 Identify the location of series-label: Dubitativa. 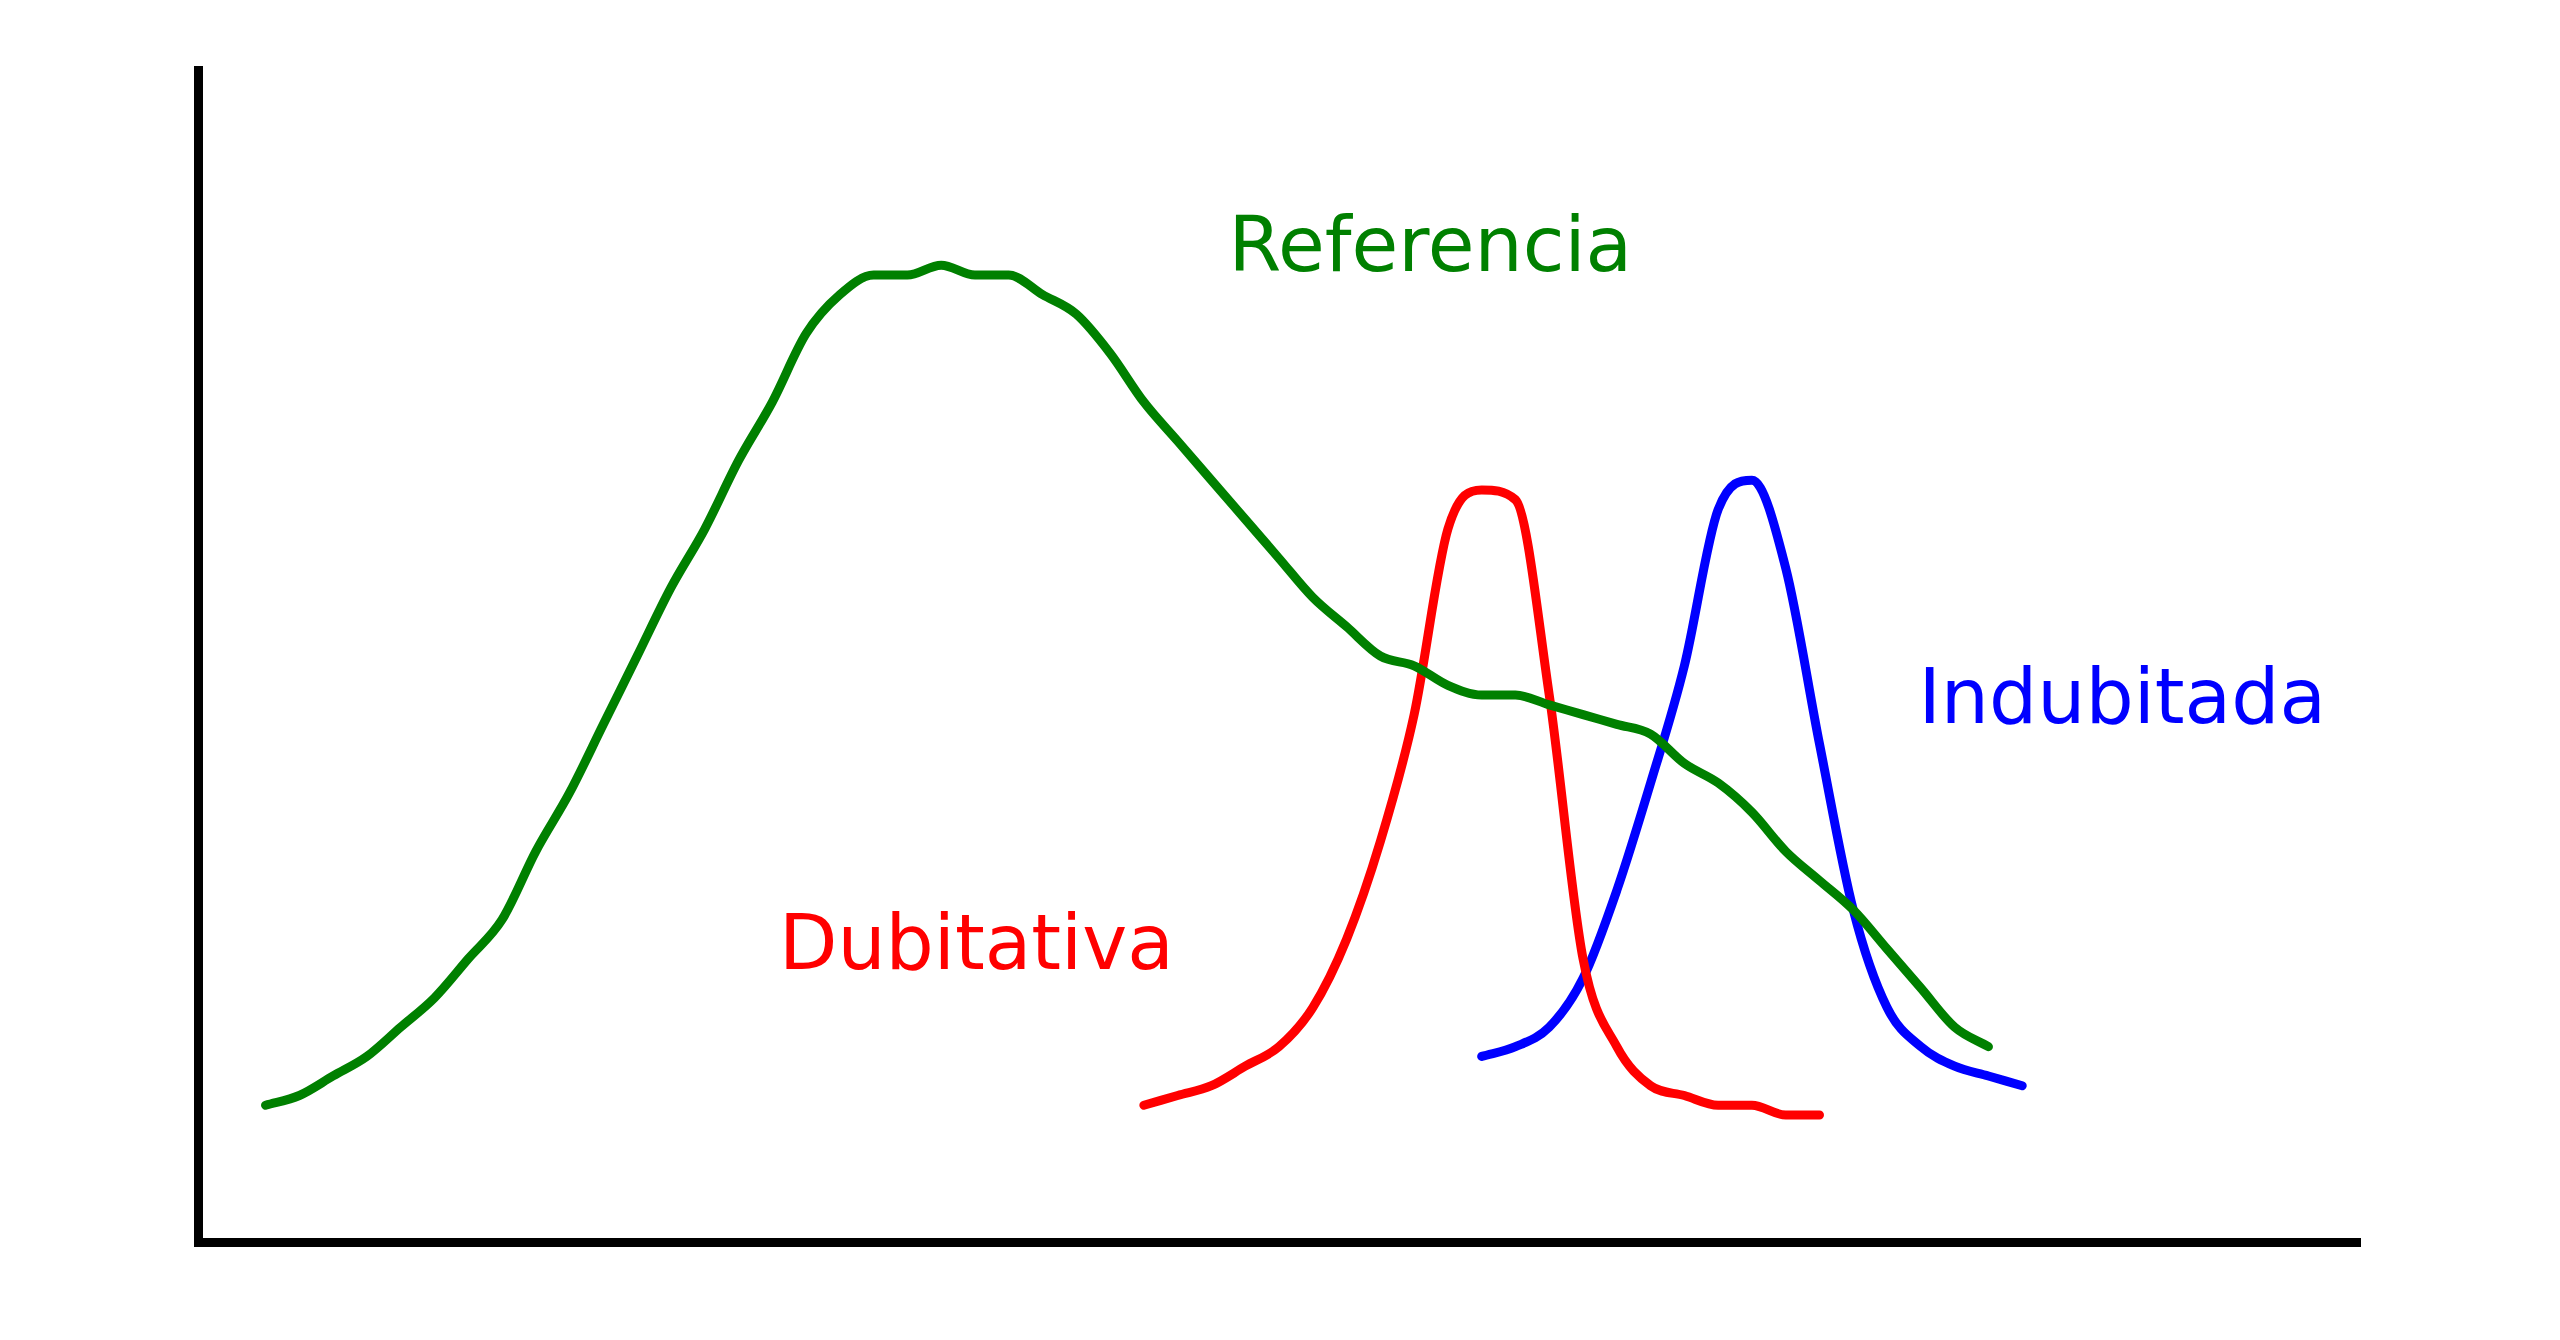
(976, 942).